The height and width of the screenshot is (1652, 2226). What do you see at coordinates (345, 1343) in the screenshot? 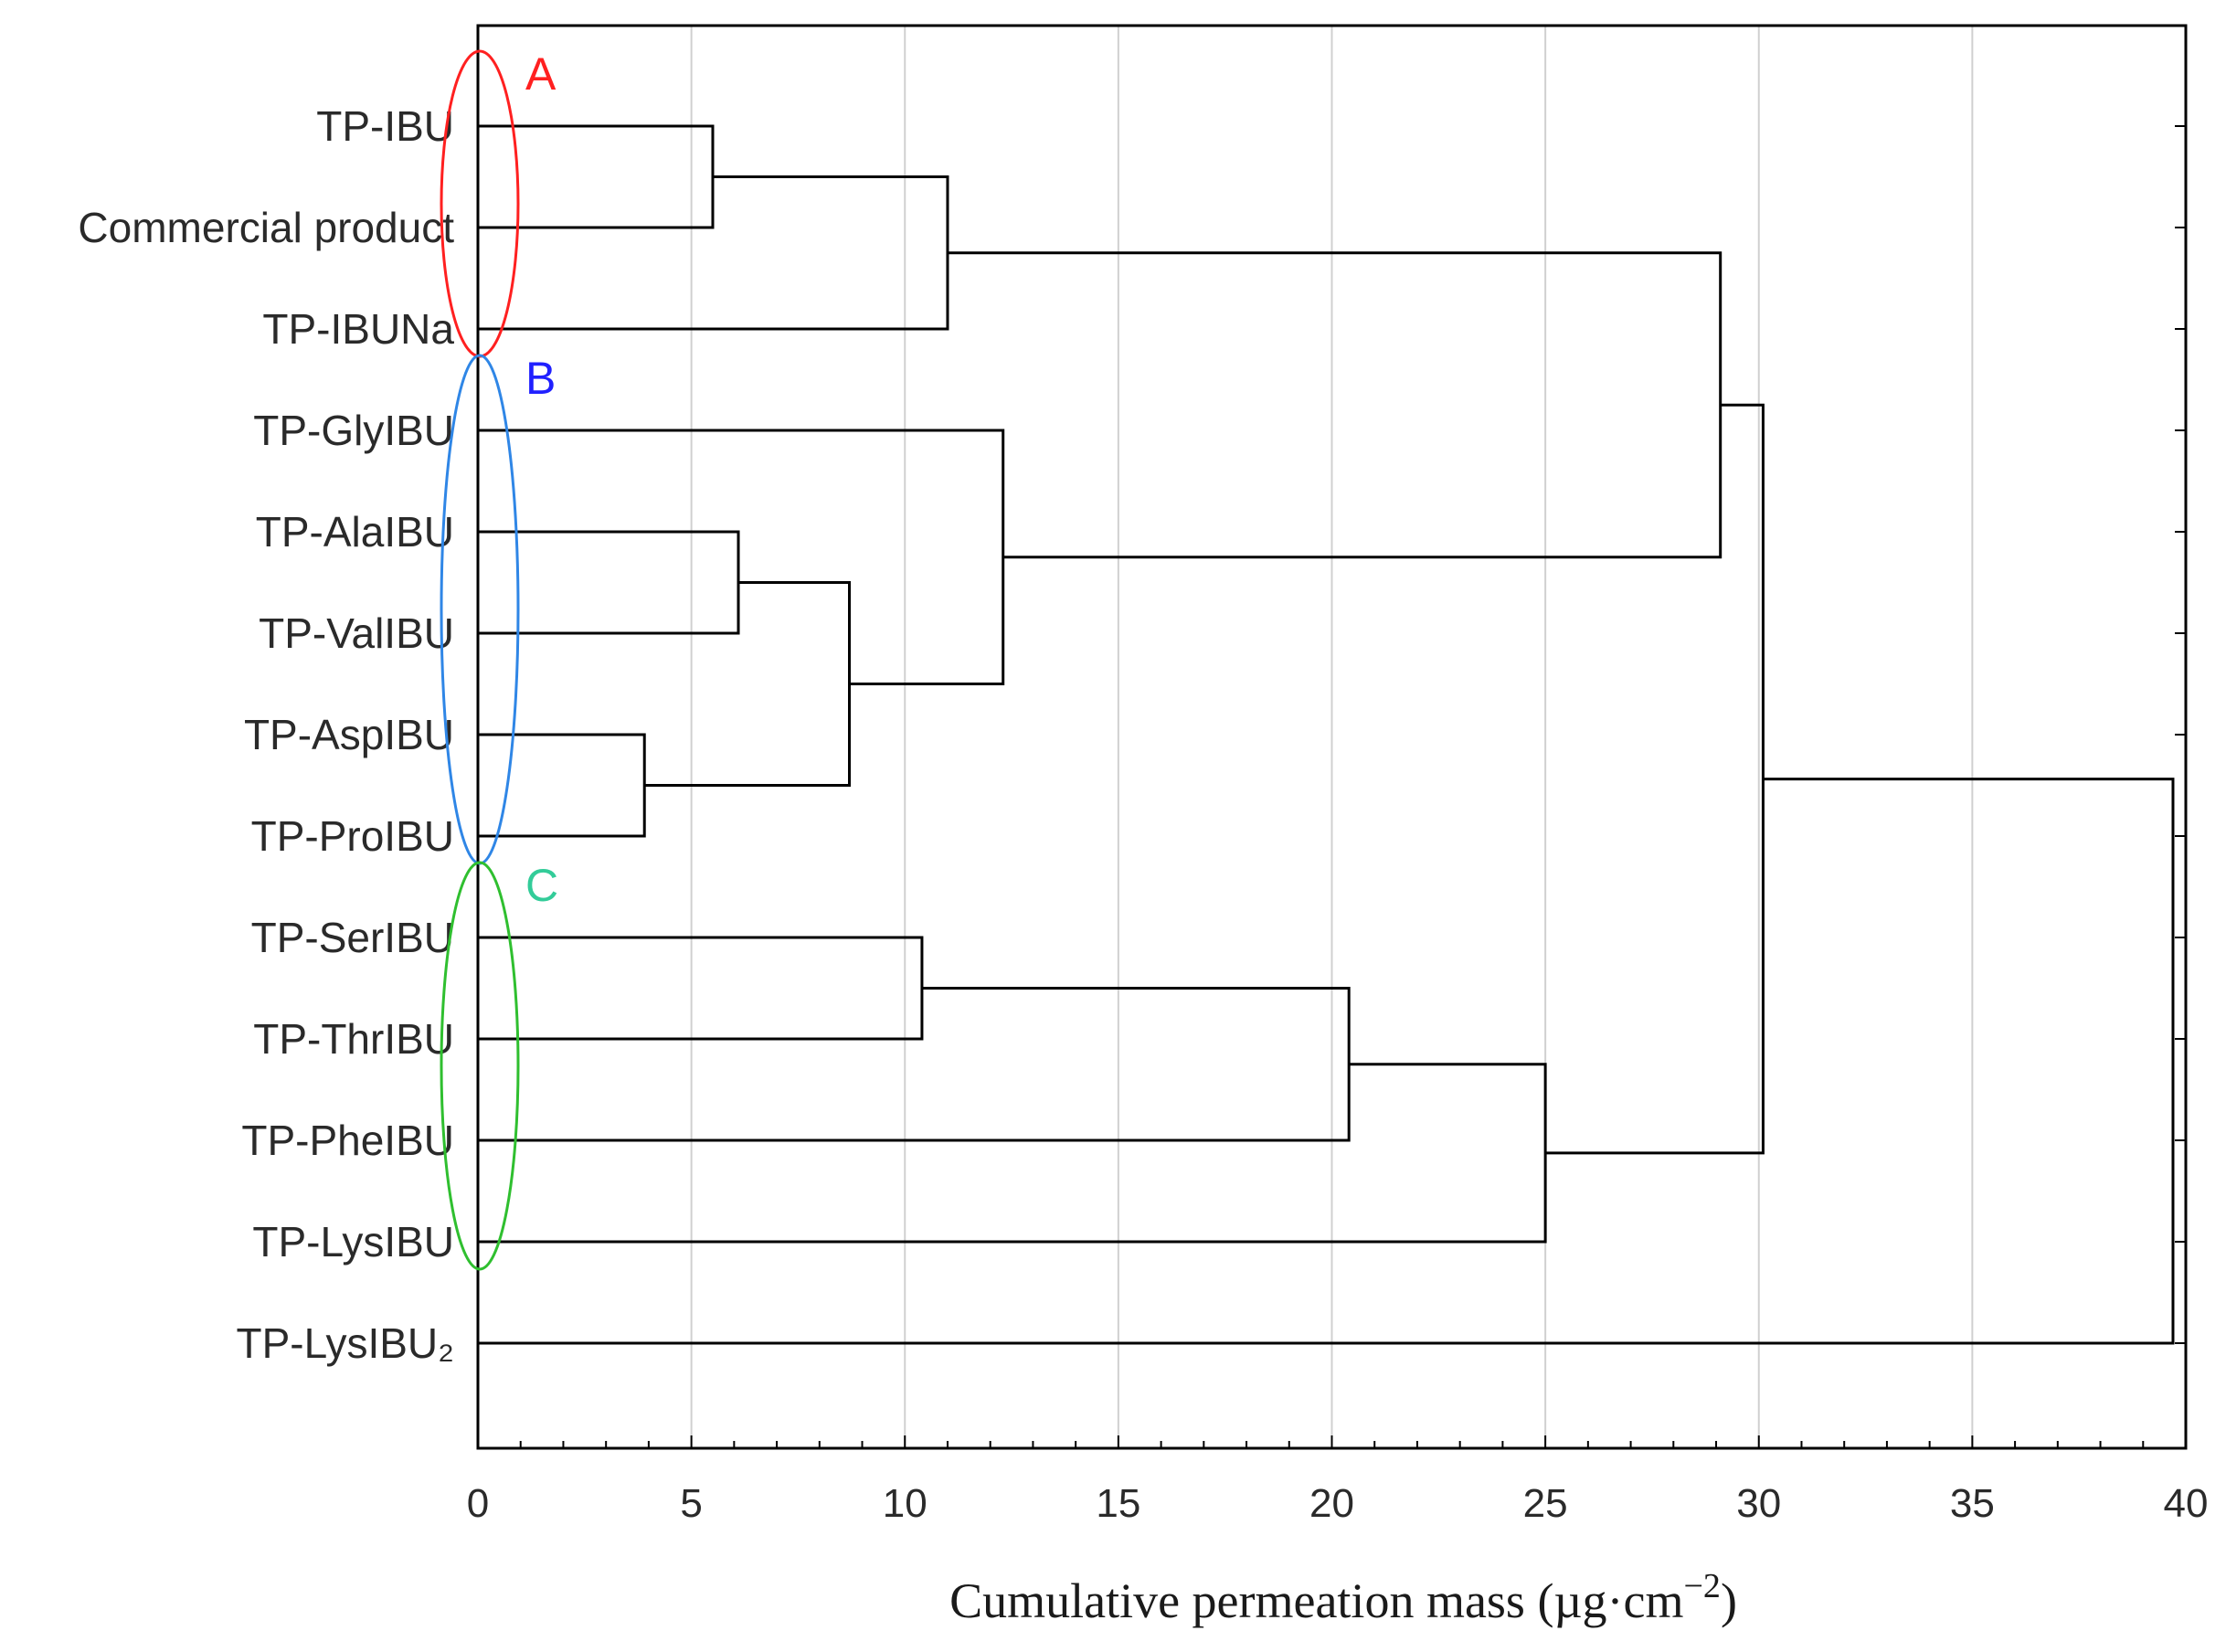
I see `leaf-label: TP-LysIBU₂` at bounding box center [345, 1343].